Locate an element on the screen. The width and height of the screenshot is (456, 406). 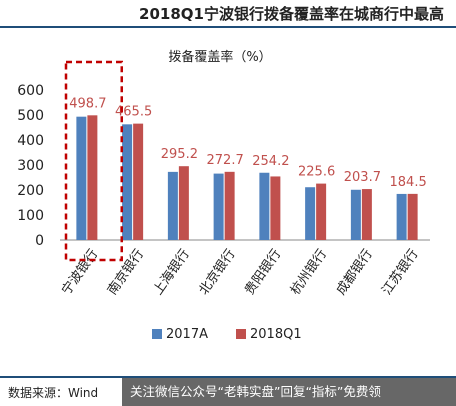
y-tick-label: 200 is located at coordinates (30, 191).